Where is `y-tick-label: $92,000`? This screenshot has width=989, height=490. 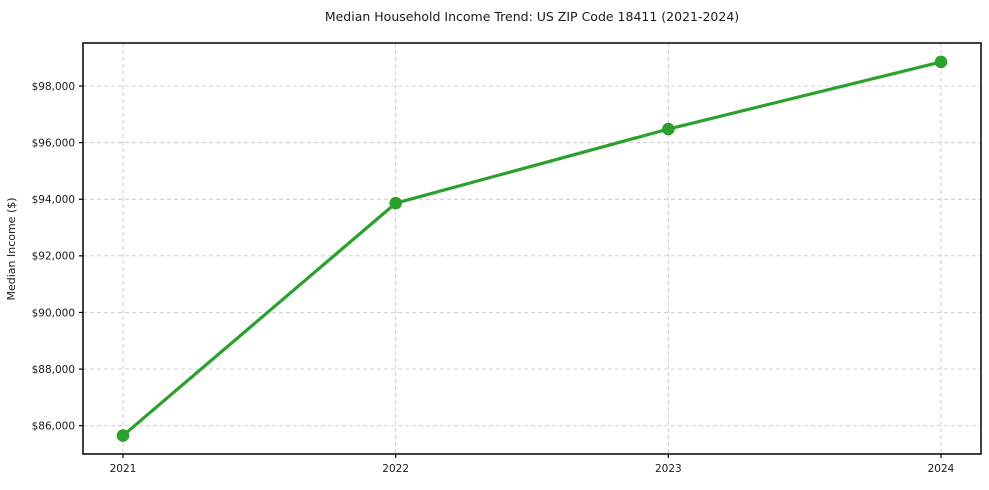
y-tick-label: $92,000 is located at coordinates (53, 257).